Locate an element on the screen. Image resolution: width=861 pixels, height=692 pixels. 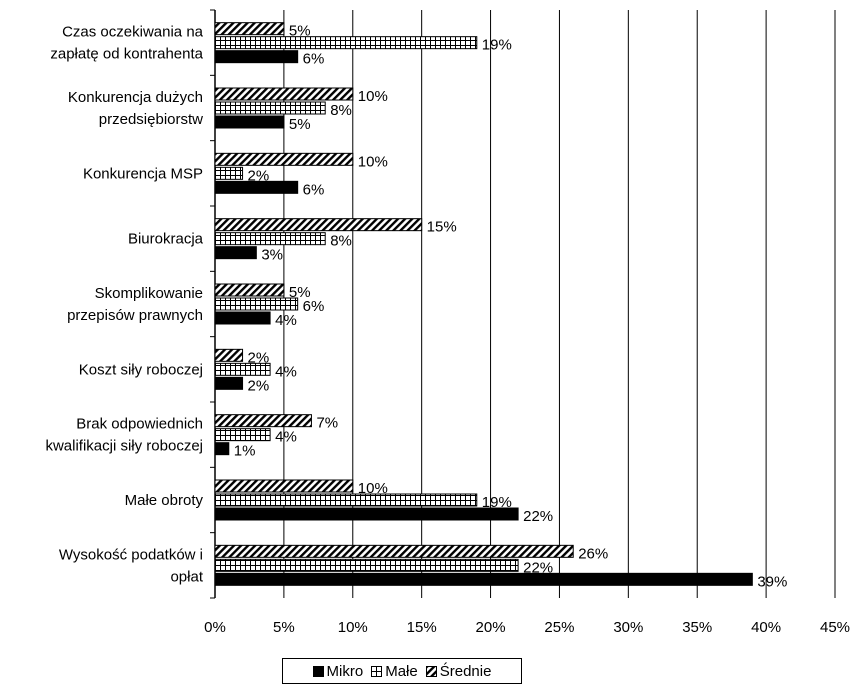
category-label: Skomplikowanie przepisów prawnych is located at coordinates (135, 304).